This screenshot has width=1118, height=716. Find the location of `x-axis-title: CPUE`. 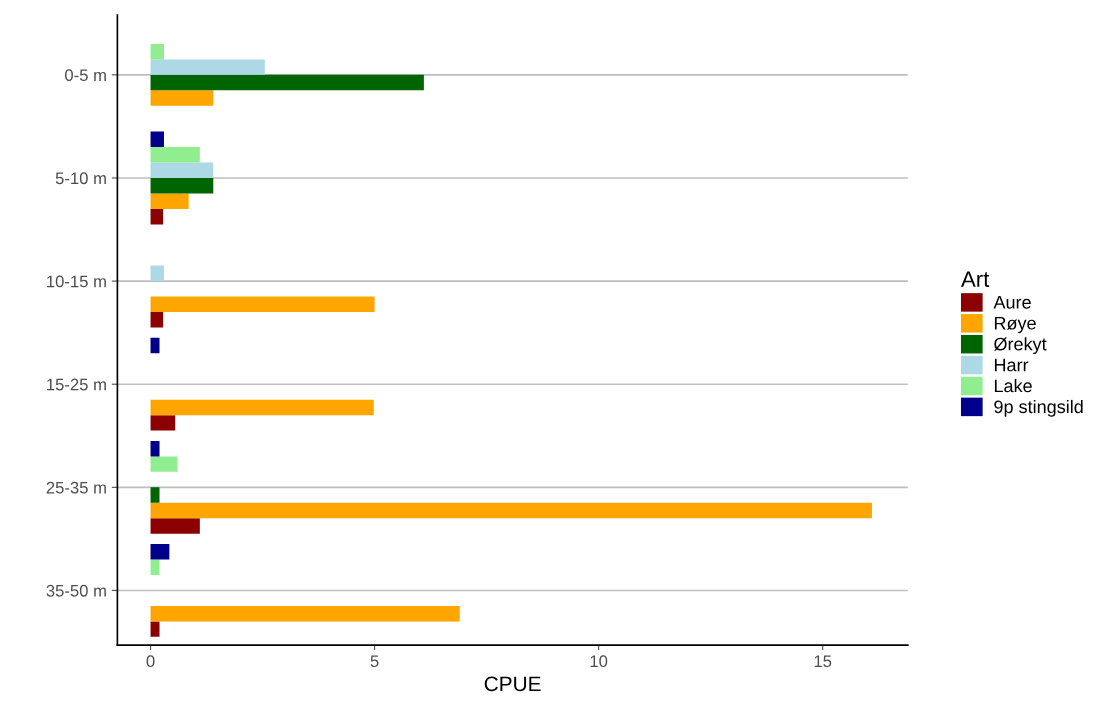

x-axis-title: CPUE is located at coordinates (512, 684).